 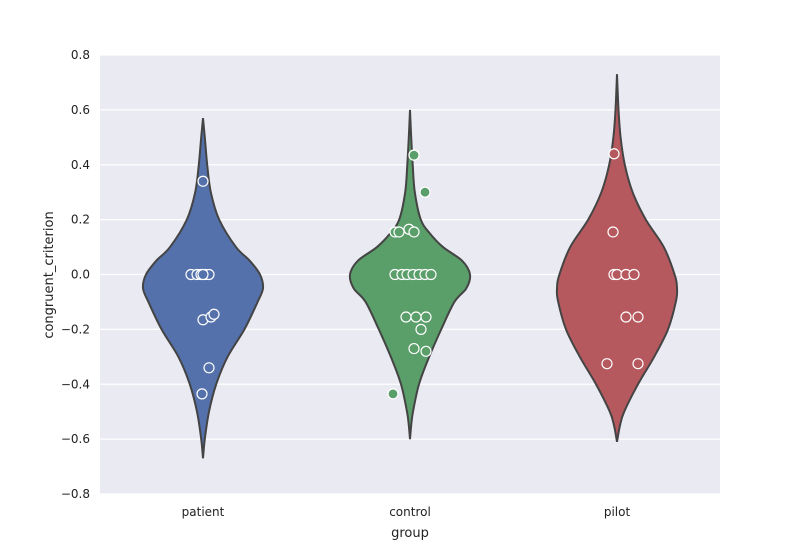 I want to click on y-tick-label: −0.4, so click(x=75, y=384).